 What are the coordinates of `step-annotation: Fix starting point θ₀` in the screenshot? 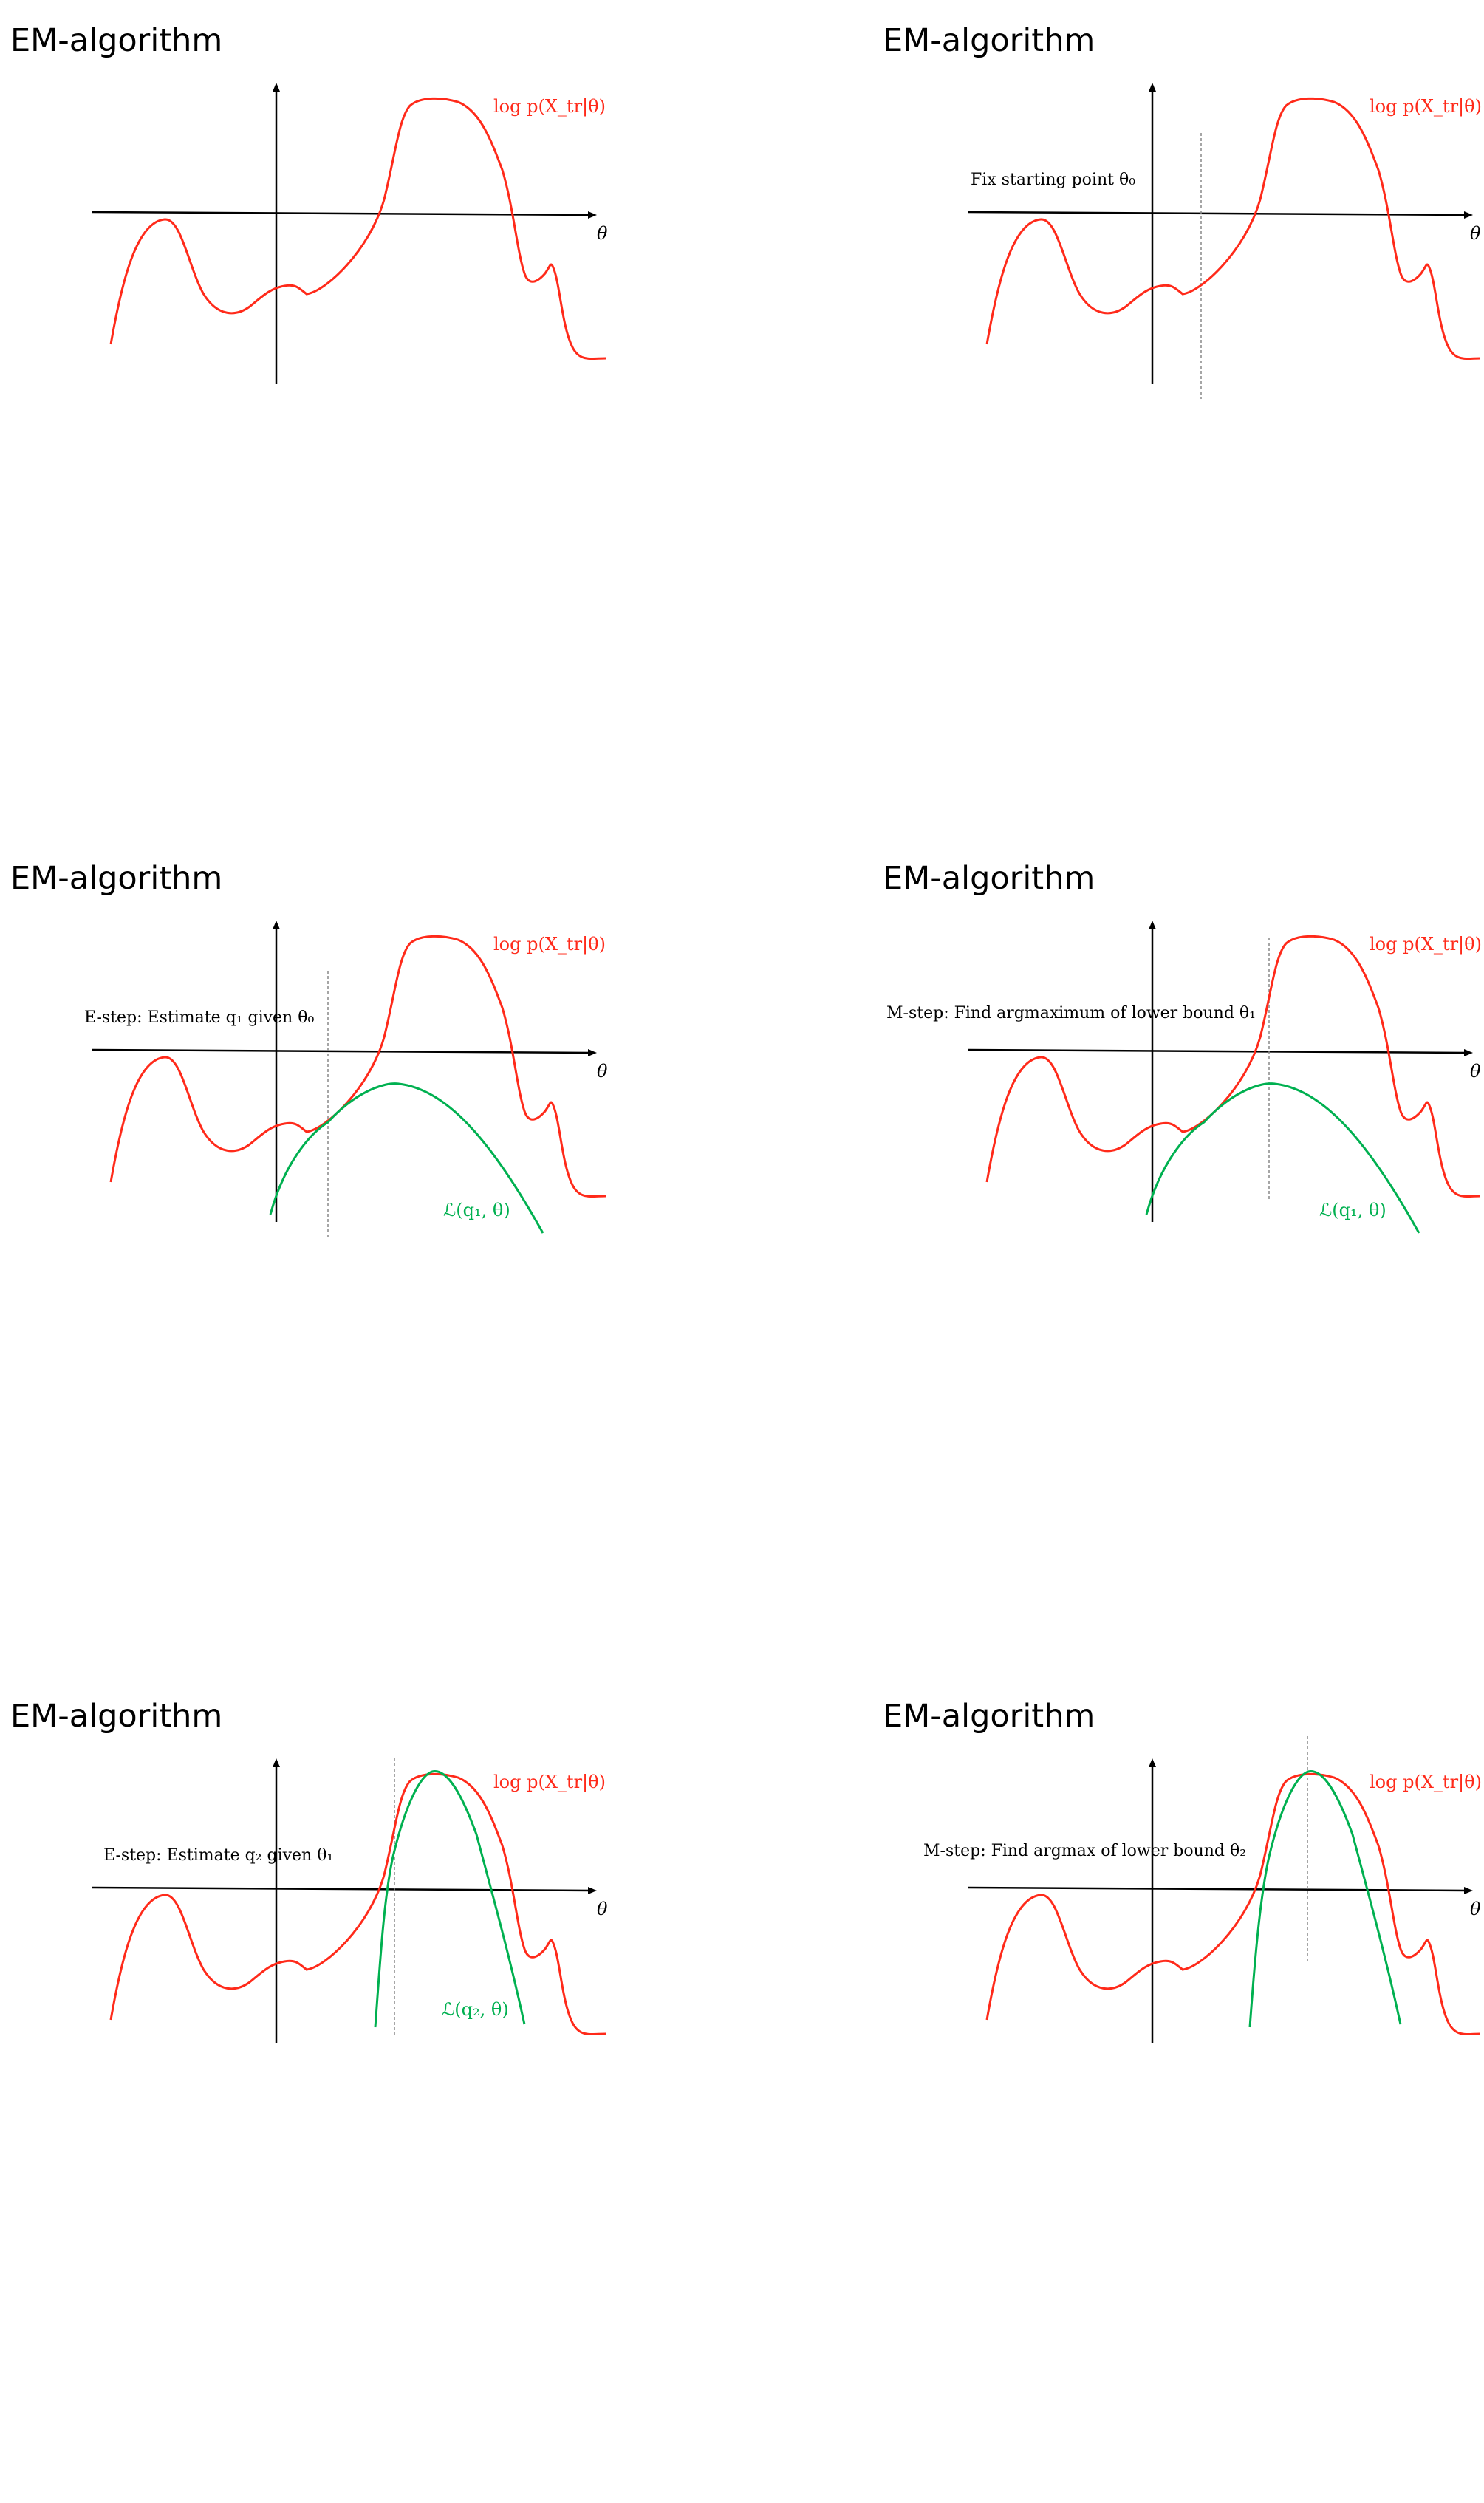 It's located at (1053, 180).